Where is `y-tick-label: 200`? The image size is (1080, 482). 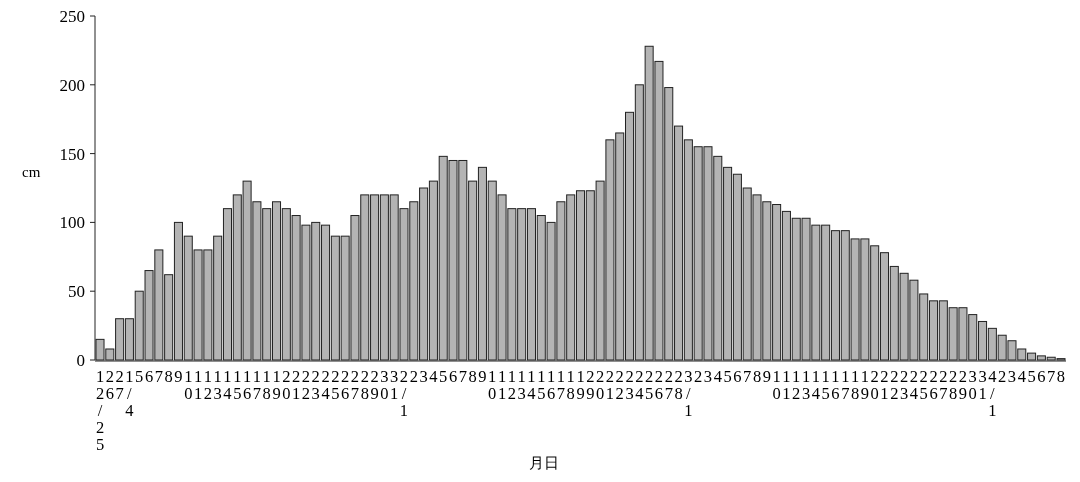 y-tick-label: 200 is located at coordinates (72, 85).